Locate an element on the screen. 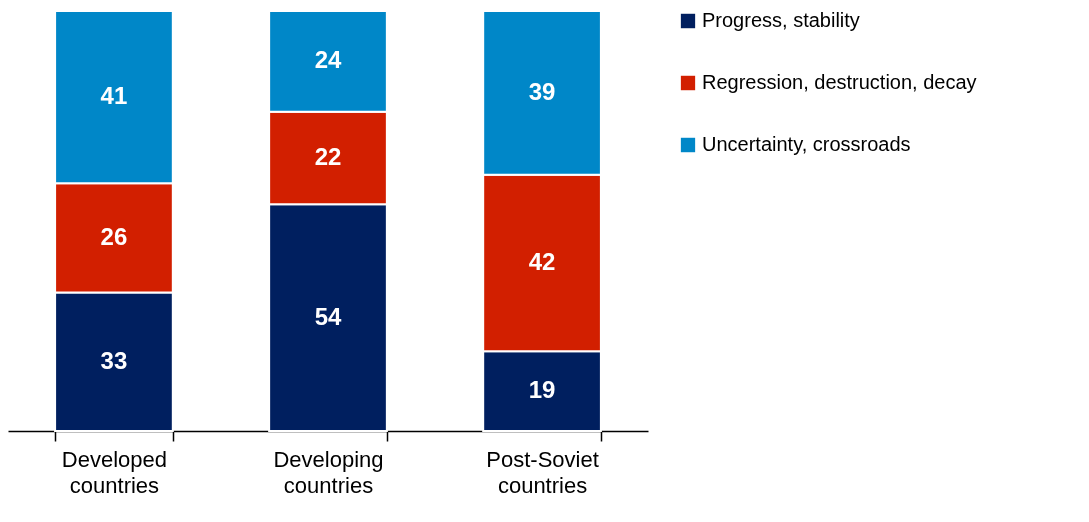 The width and height of the screenshot is (1089, 522). legend-label: Uncertainty, crossroads is located at coordinates (806, 144).